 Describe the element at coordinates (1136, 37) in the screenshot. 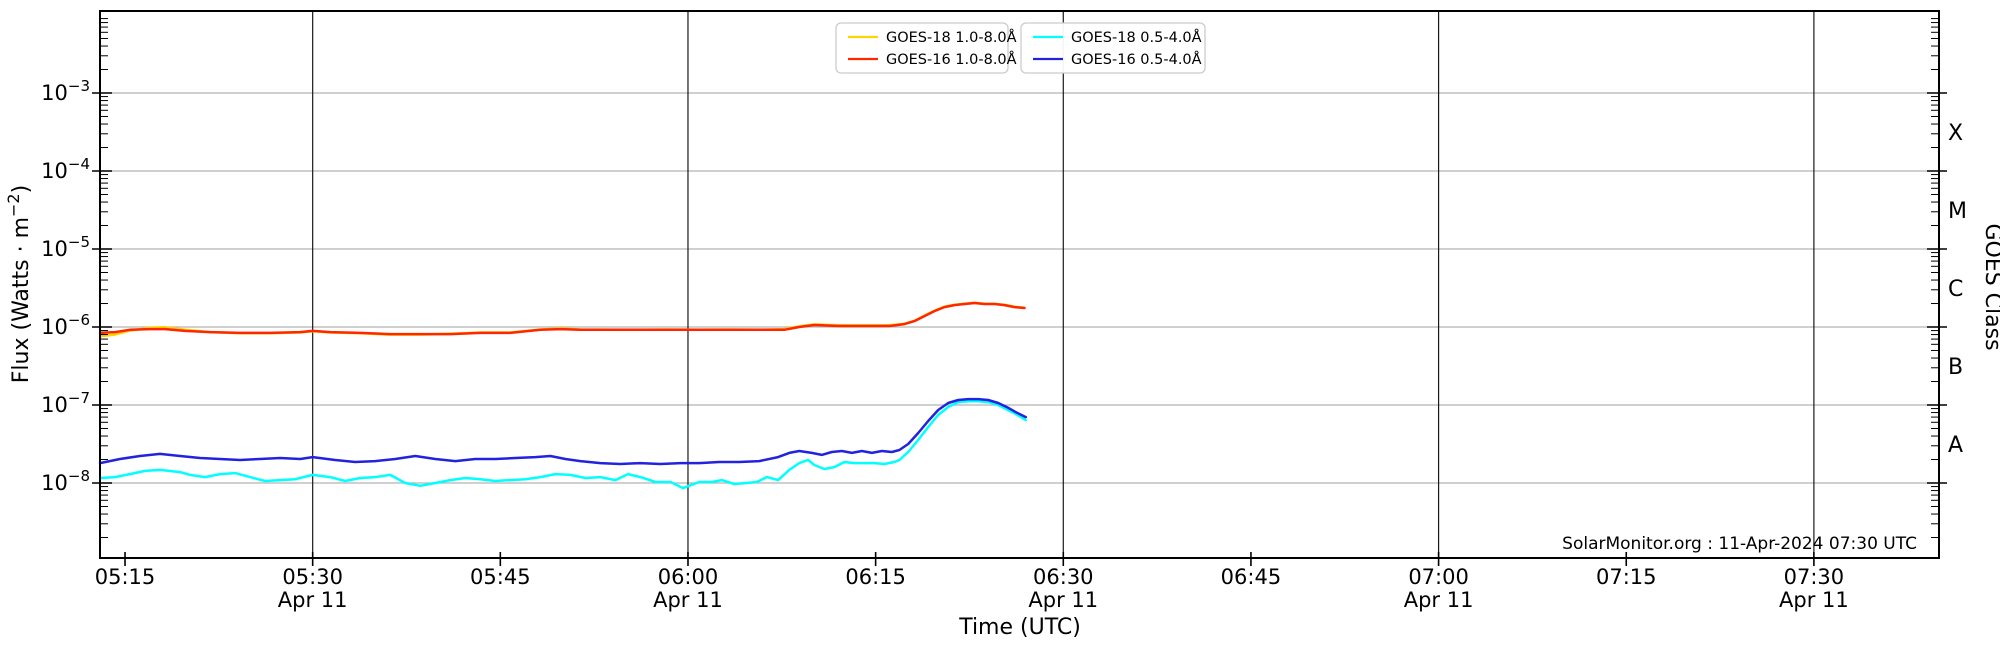

I see `legend-entry-label: GOES-18 0.5-4.0Å` at that location.